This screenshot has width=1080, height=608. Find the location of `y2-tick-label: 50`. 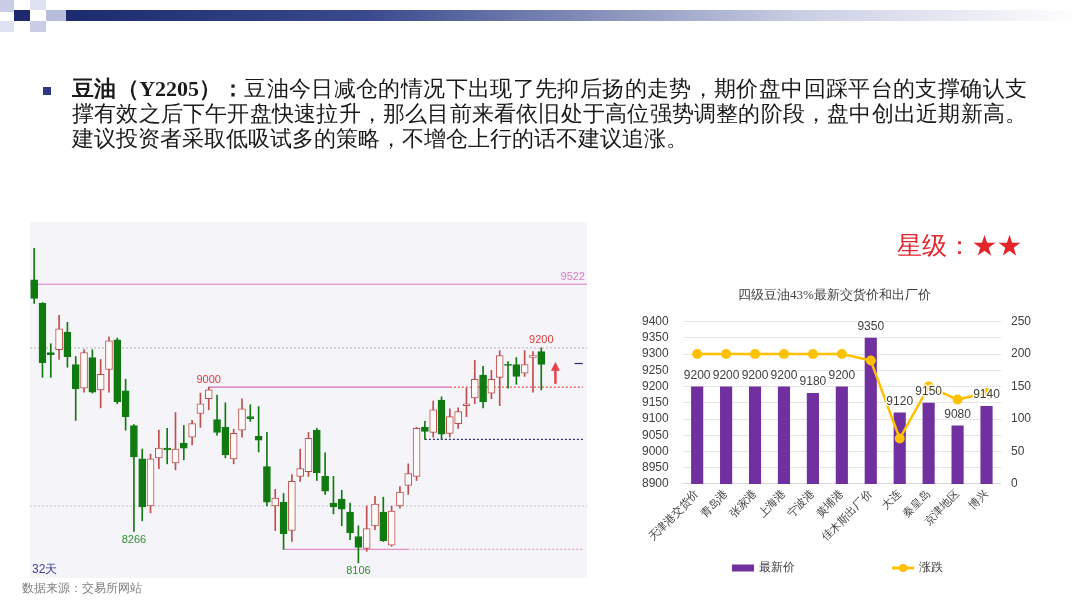

y2-tick-label: 50 is located at coordinates (1017, 450).